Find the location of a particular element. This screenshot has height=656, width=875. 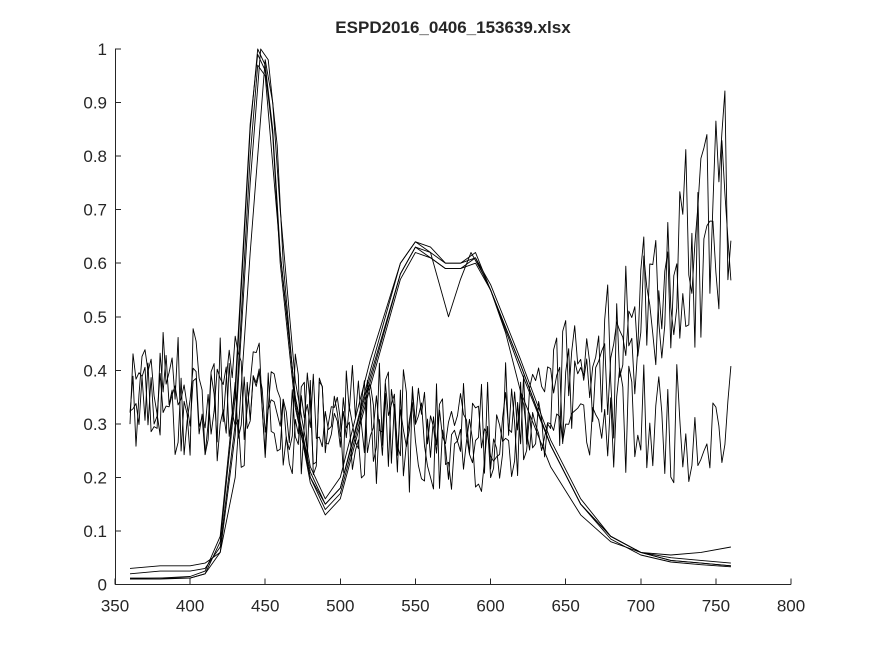

x-tick-label: 500 is located at coordinates (340, 606).